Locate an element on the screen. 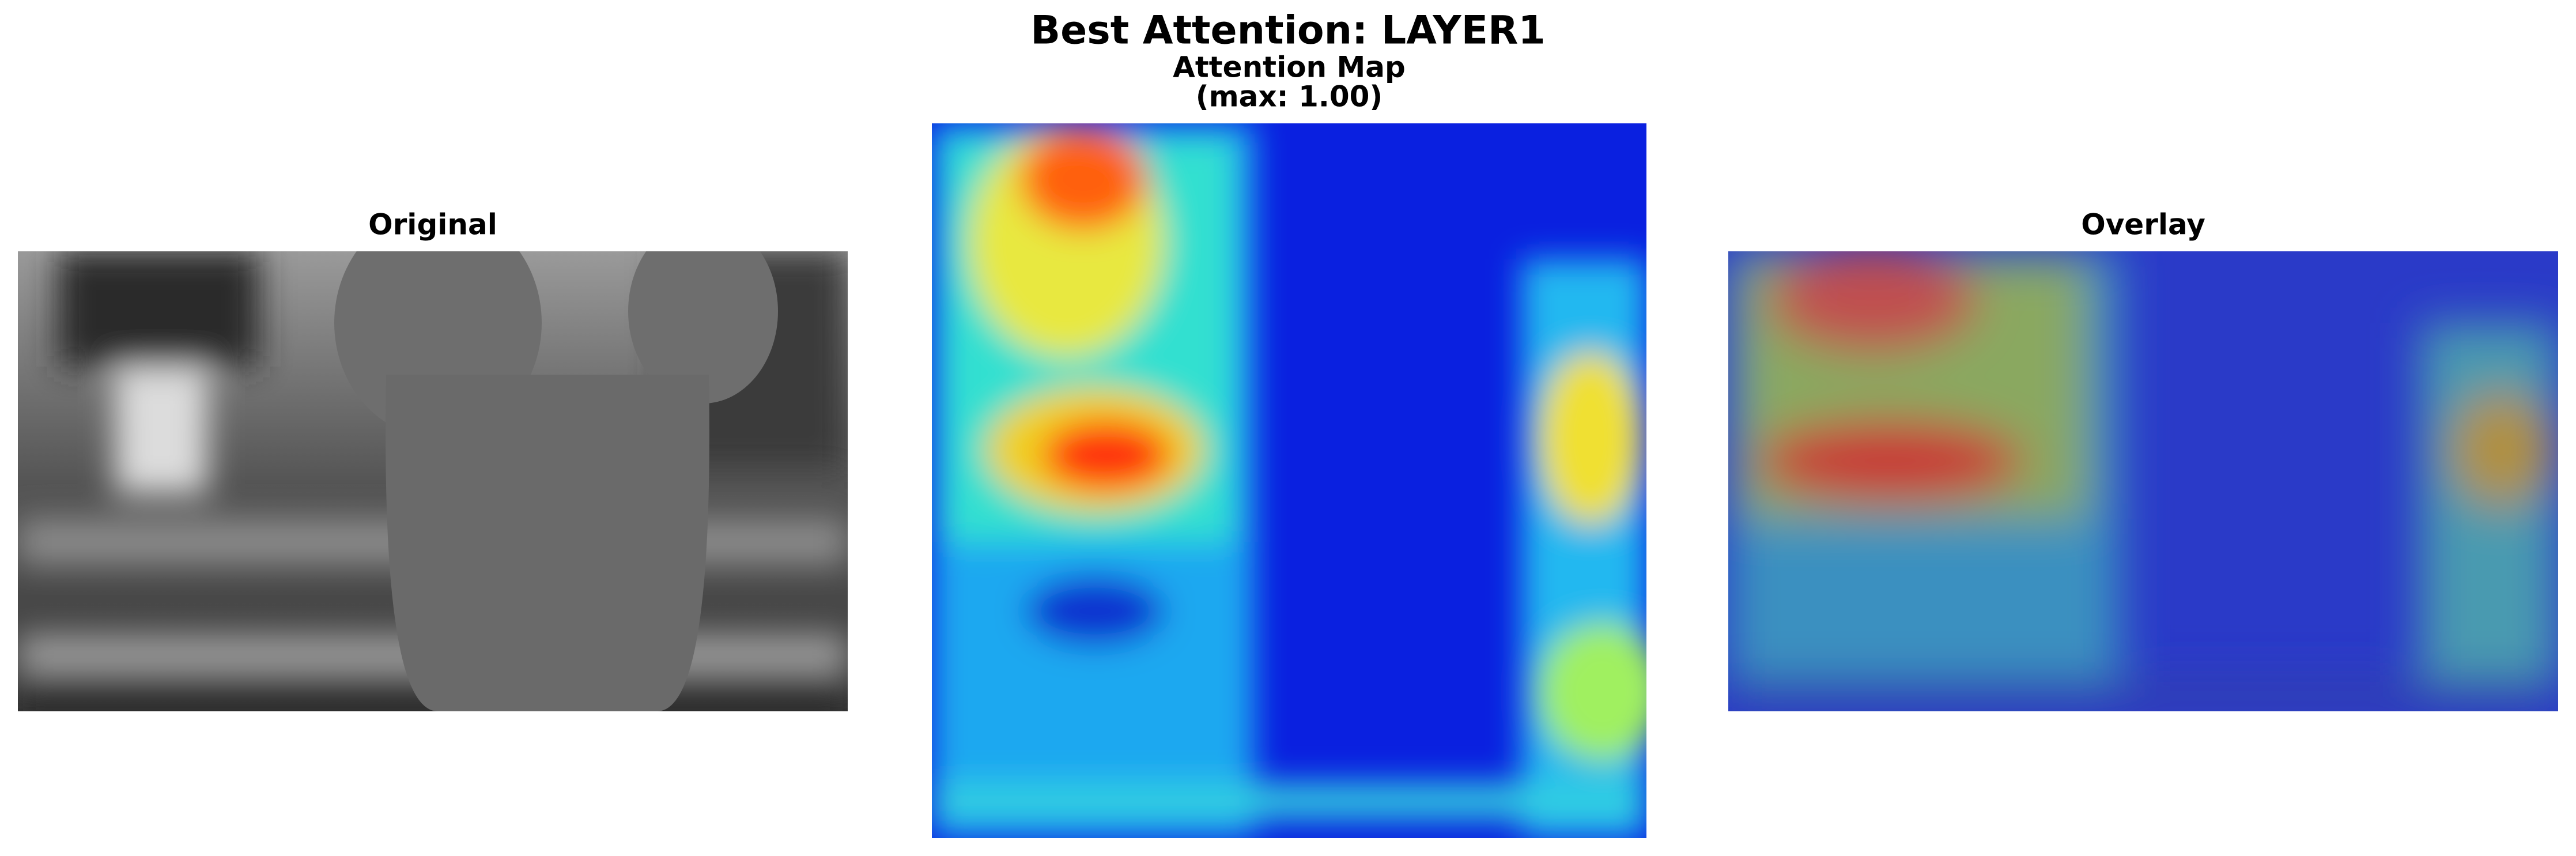  panel-title: Attention Map is located at coordinates (1289, 67).